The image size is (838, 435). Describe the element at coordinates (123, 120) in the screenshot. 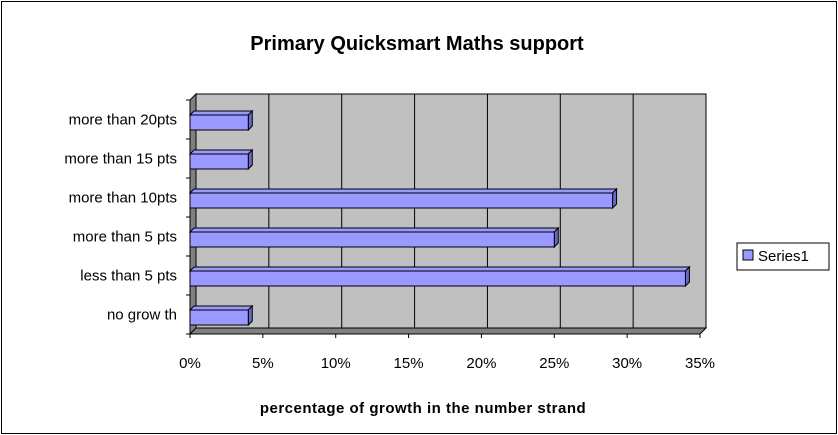

I see `category-label: more than 20pts` at that location.